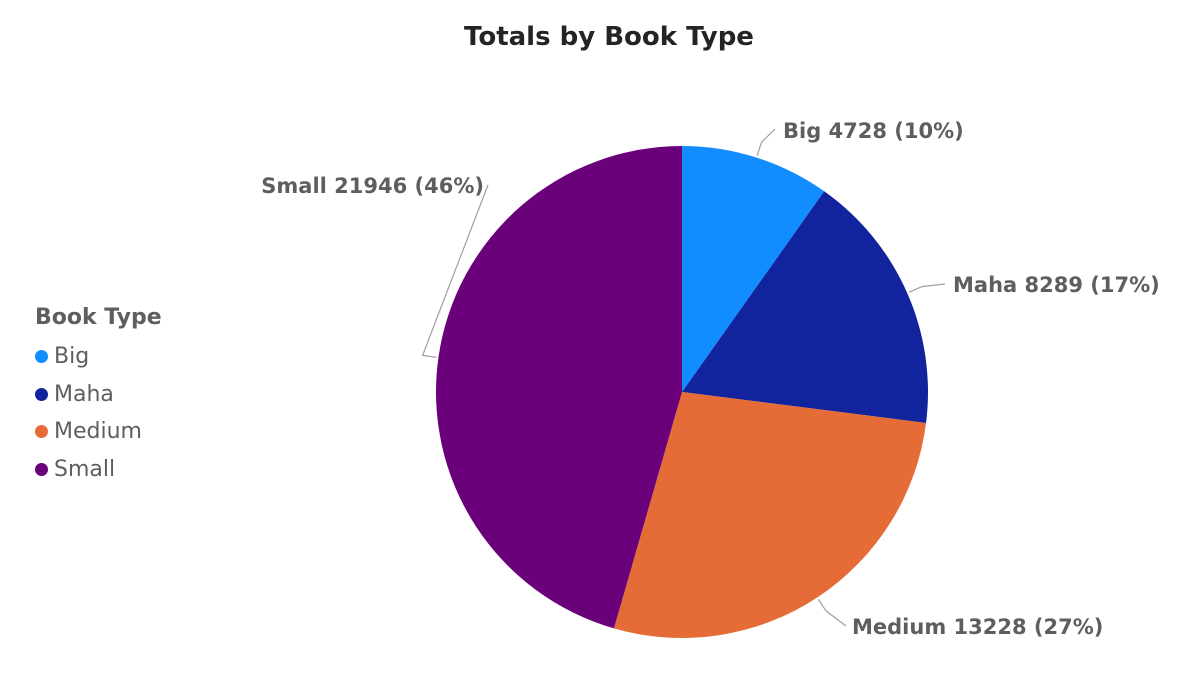 This screenshot has height=695, width=1200. I want to click on data-label-big: Big 4728 (10%), so click(873, 131).